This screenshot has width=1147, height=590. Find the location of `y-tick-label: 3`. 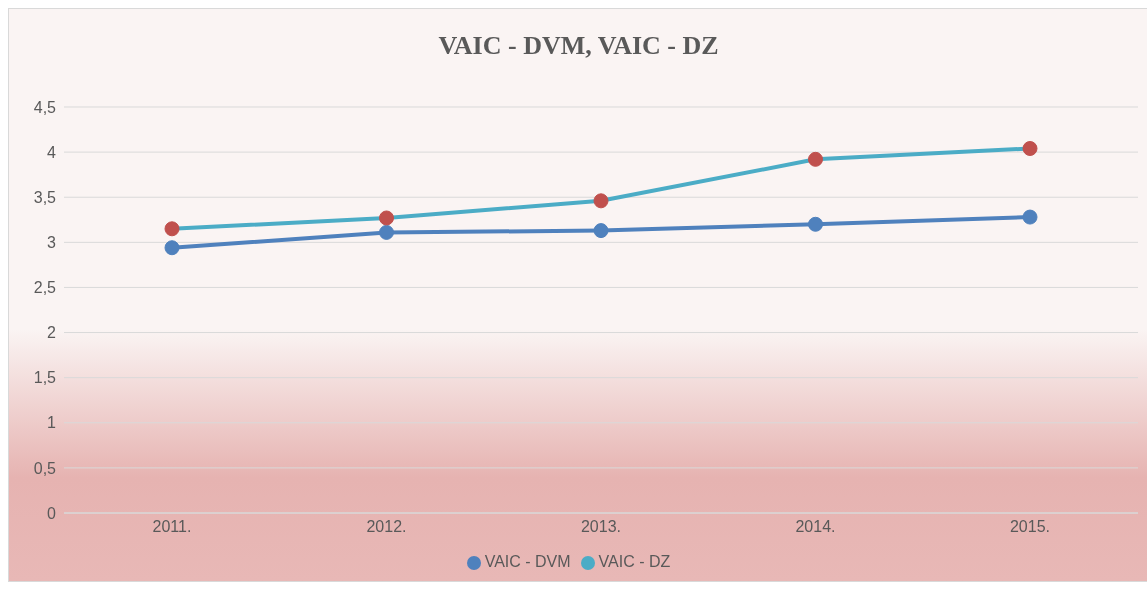

y-tick-label: 3 is located at coordinates (52, 243).